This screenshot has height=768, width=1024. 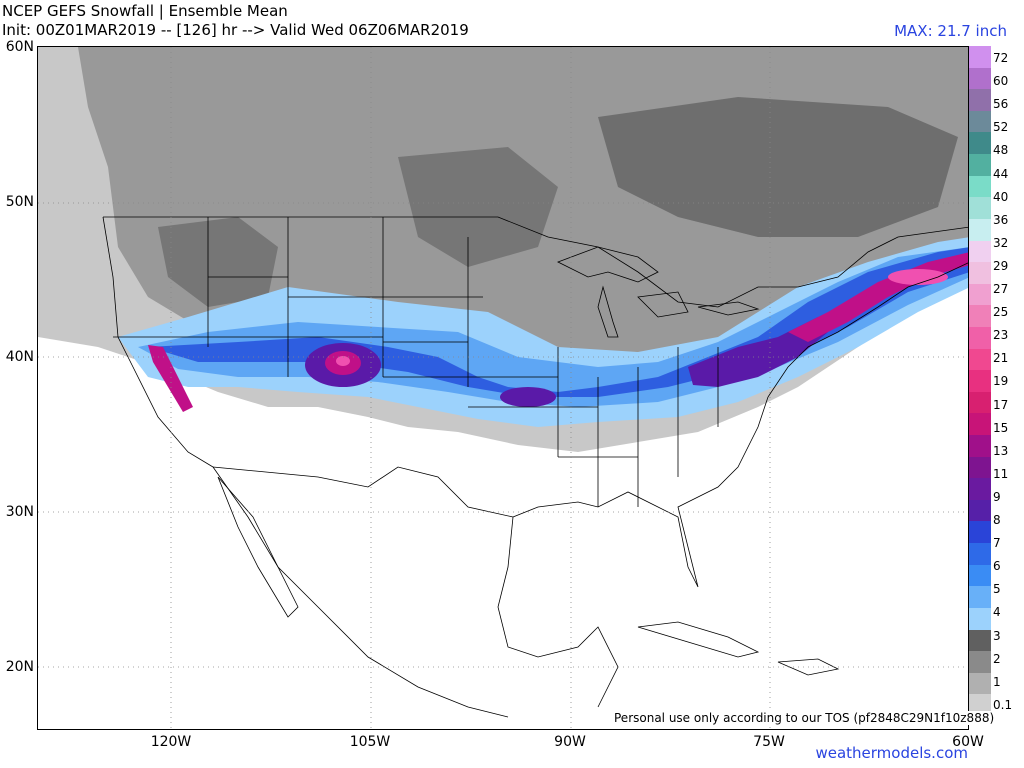 I want to click on lon-label-90w: 90W, so click(x=570, y=742).